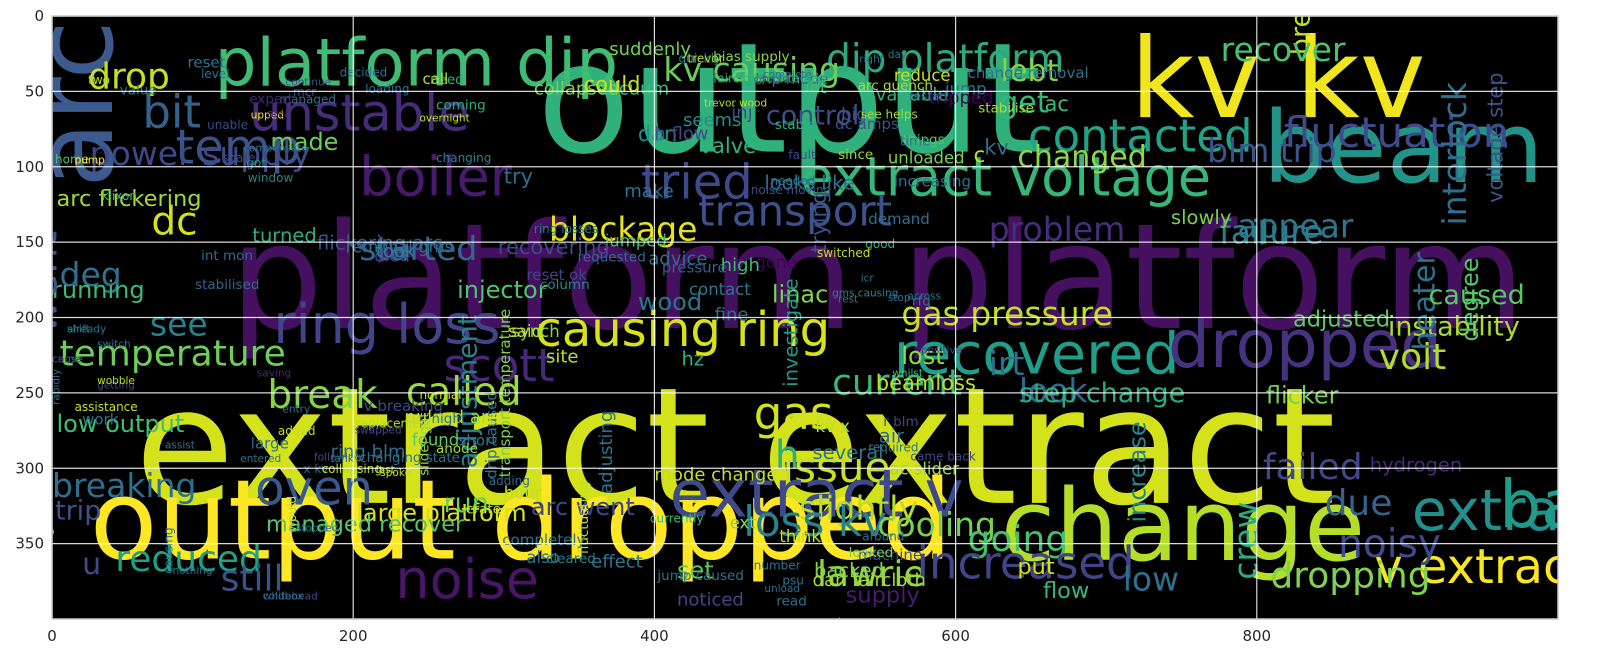 The image size is (1602, 669). What do you see at coordinates (271, 178) in the screenshot?
I see `word-label: window` at bounding box center [271, 178].